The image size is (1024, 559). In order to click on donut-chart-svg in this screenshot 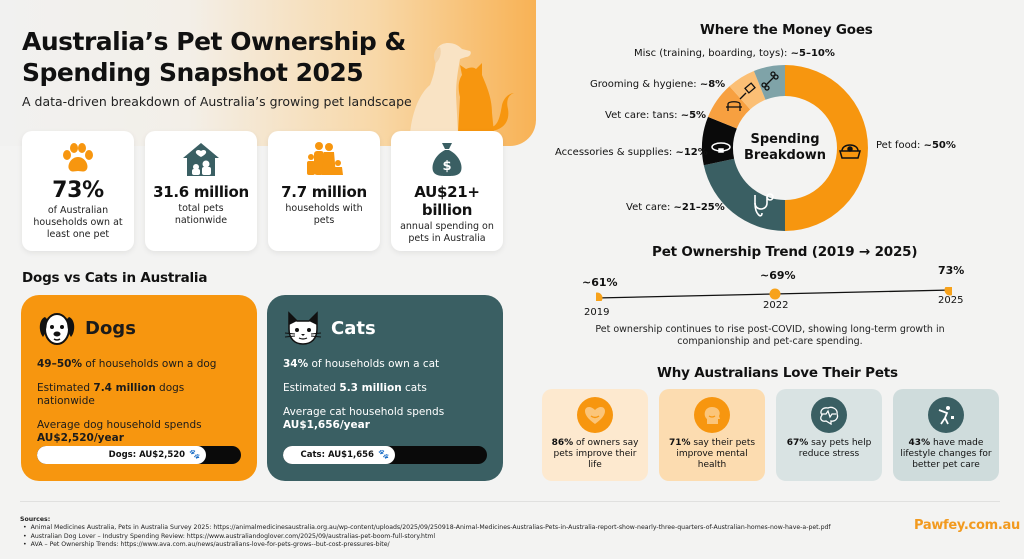, I will do `click(784, 147)`.